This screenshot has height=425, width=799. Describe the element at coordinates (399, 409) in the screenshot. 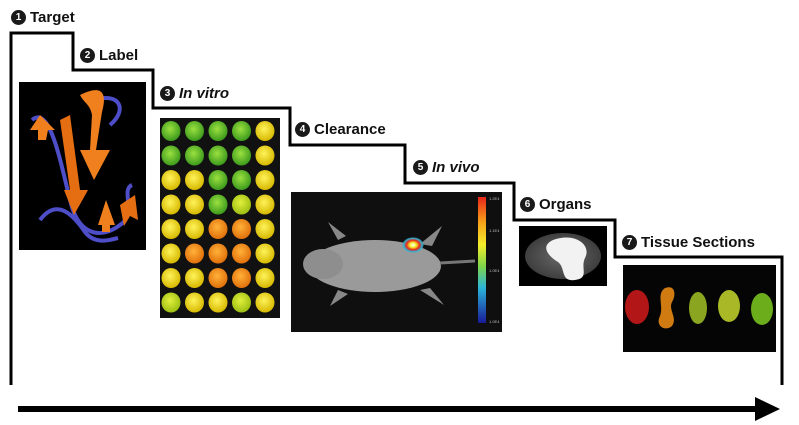

I see `timeline-arrow` at that location.